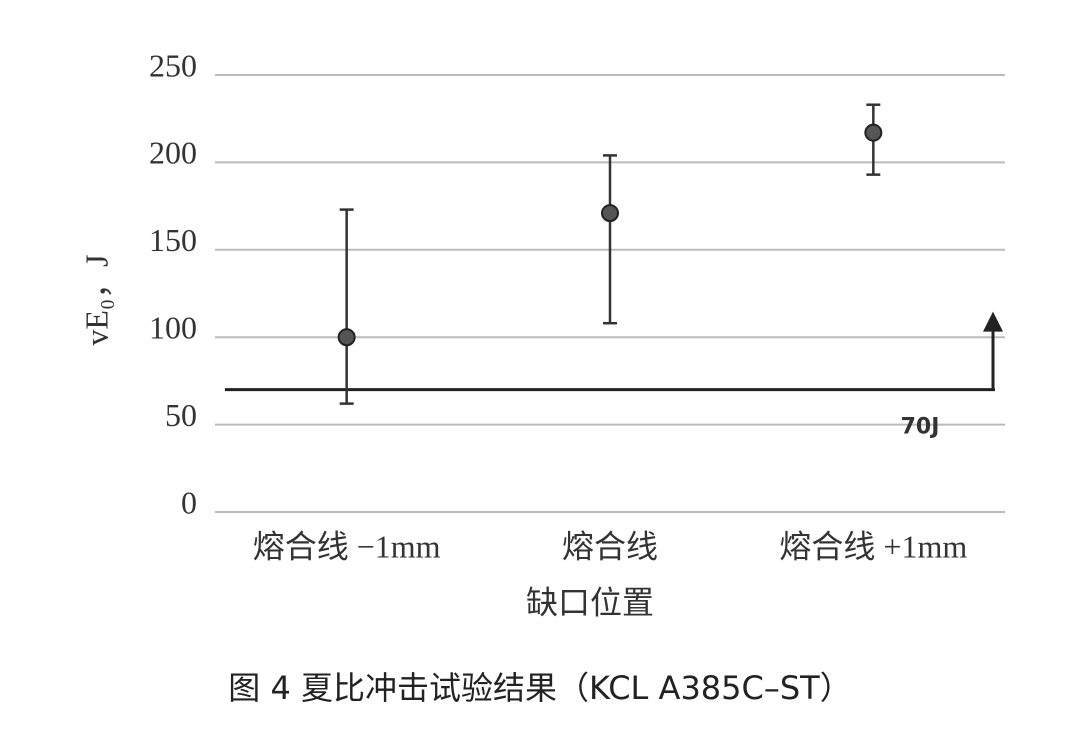 Image resolution: width=1080 pixels, height=746 pixels. I want to click on y-tick-label: 150, so click(173, 240).